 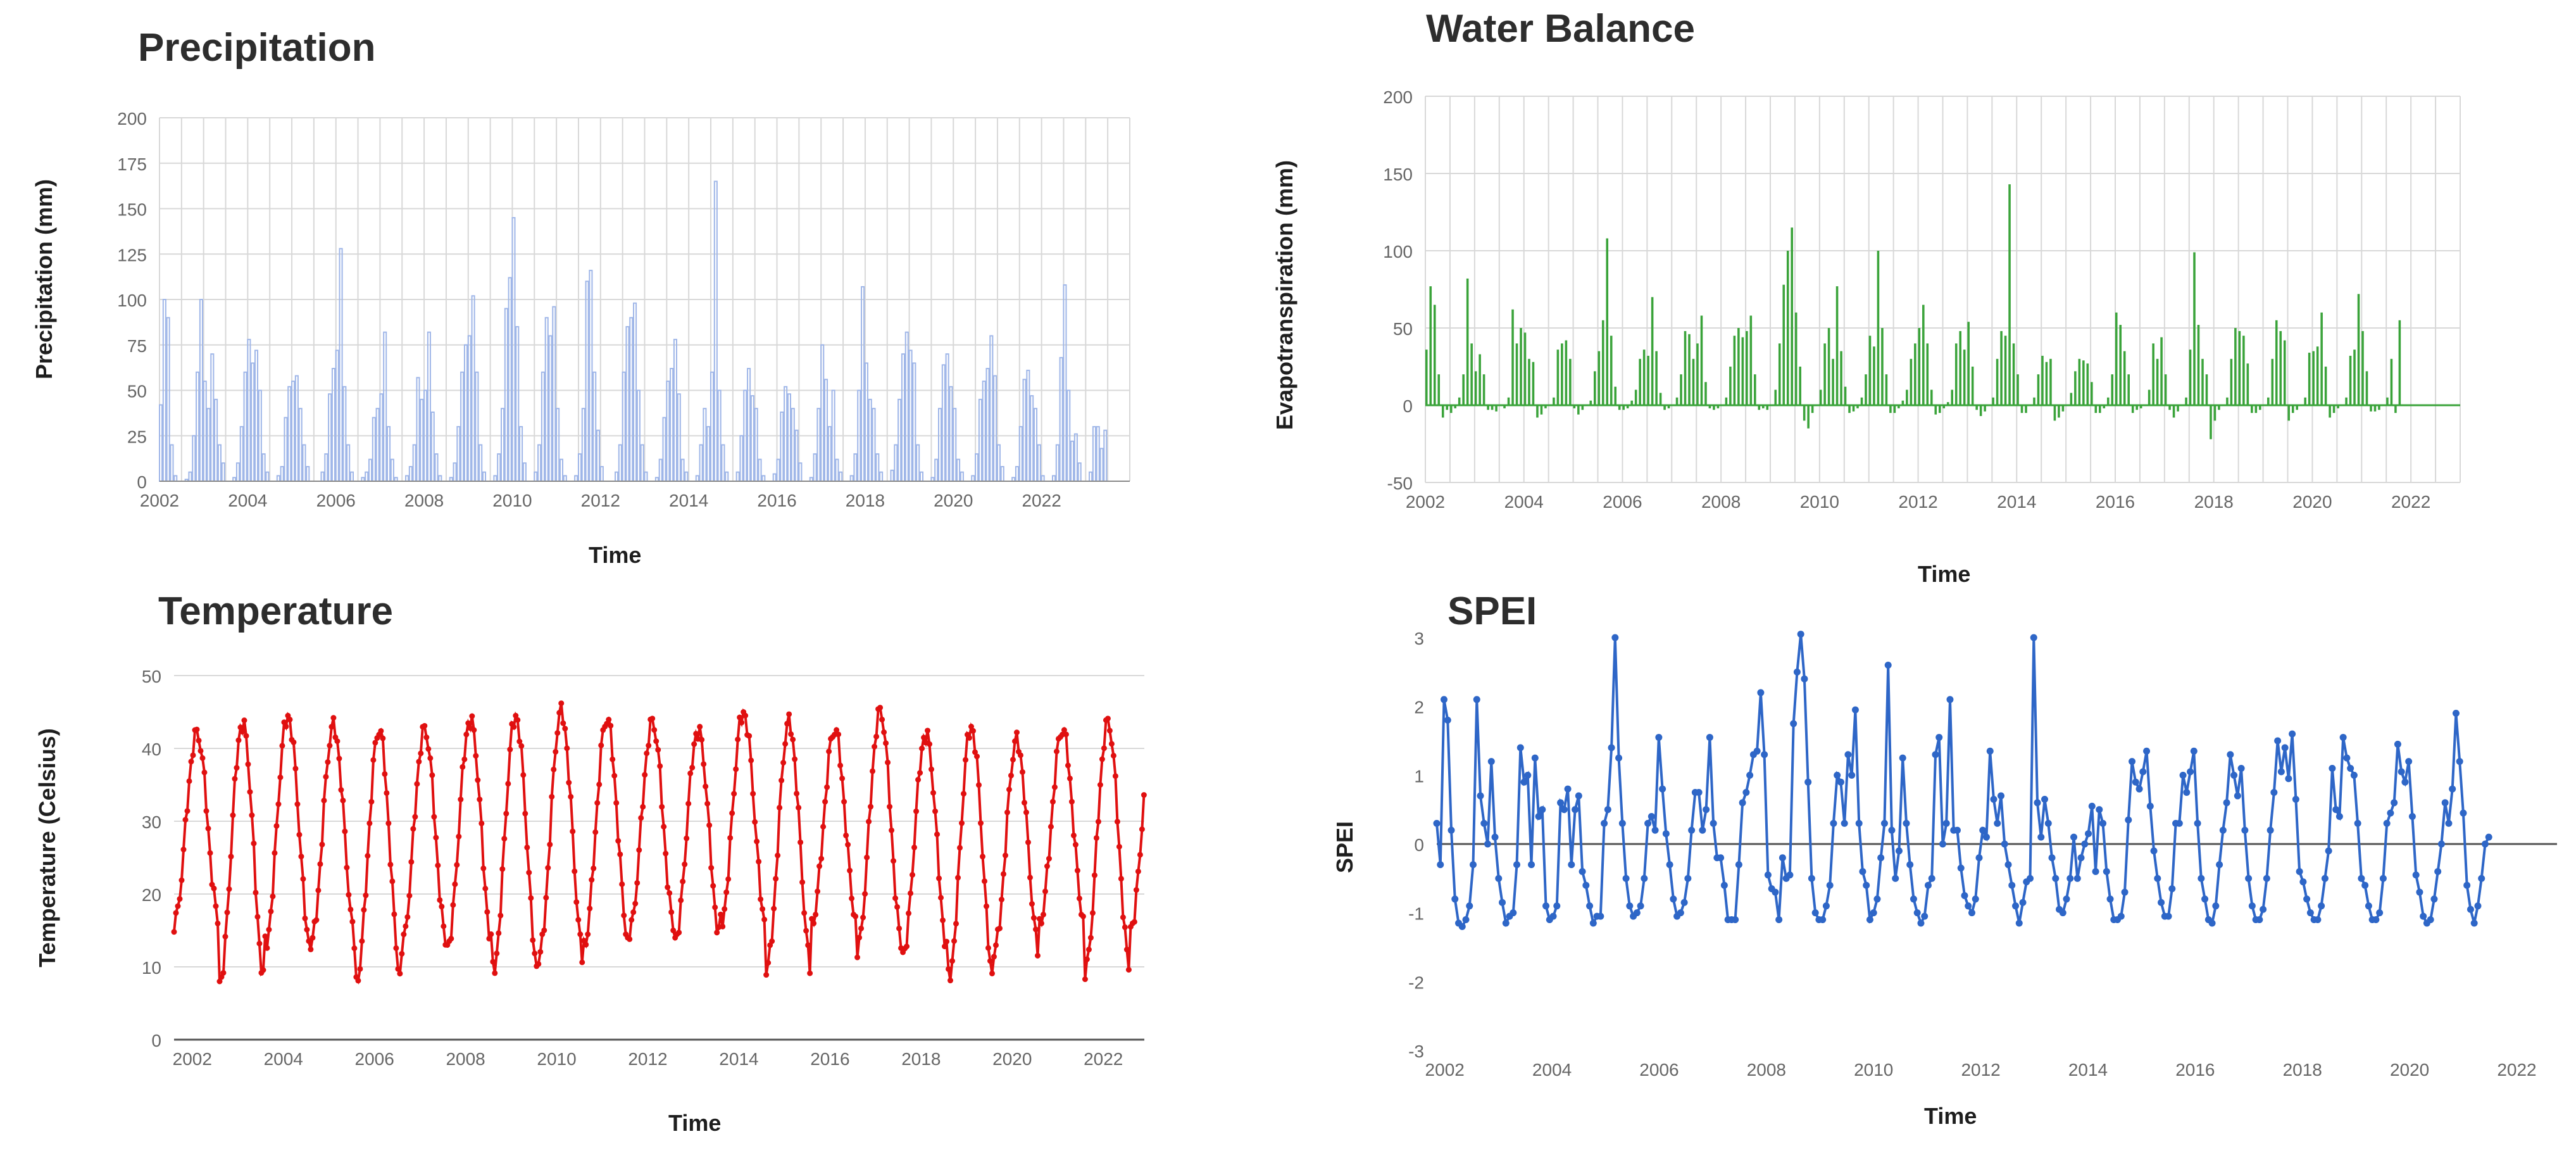 What do you see at coordinates (1398, 175) in the screenshot?
I see `y-tick-label: 150` at bounding box center [1398, 175].